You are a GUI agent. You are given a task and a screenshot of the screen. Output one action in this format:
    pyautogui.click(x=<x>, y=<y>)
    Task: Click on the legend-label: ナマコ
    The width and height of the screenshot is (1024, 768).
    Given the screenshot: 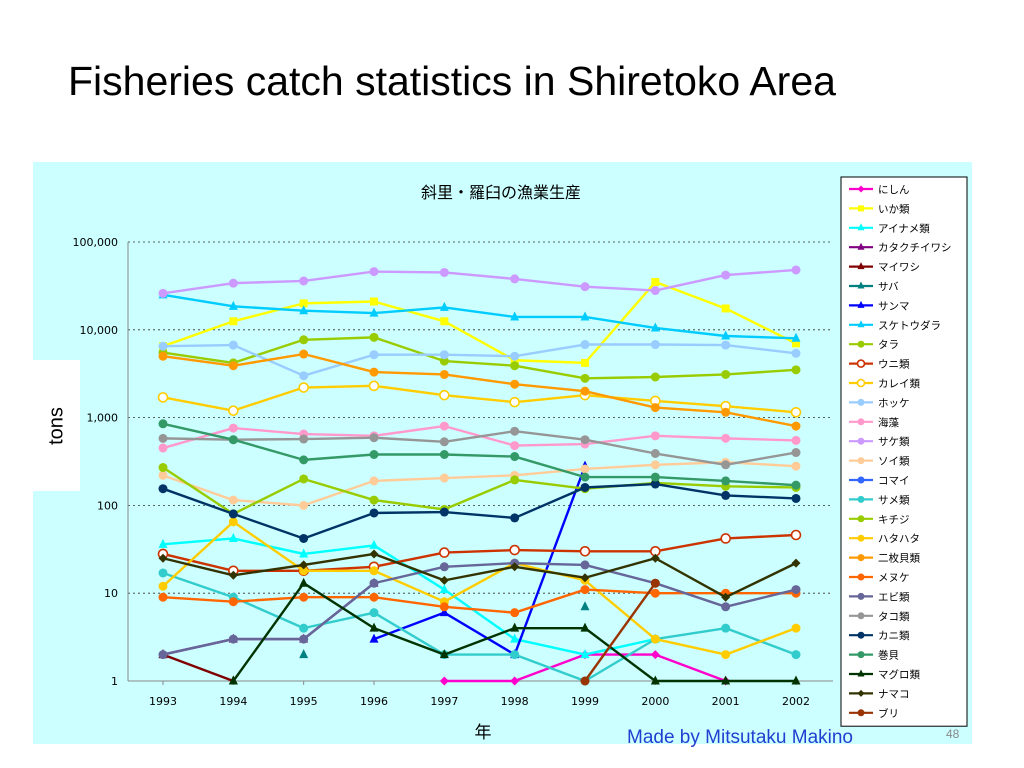 What is the action you would take?
    pyautogui.click(x=894, y=694)
    